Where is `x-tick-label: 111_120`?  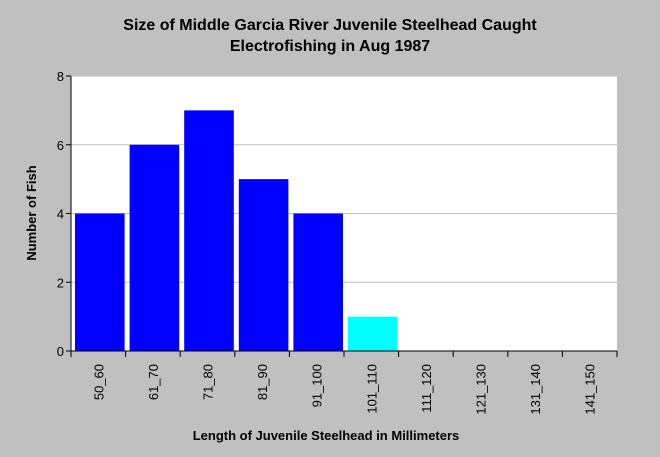
x-tick-label: 111_120 is located at coordinates (426, 388).